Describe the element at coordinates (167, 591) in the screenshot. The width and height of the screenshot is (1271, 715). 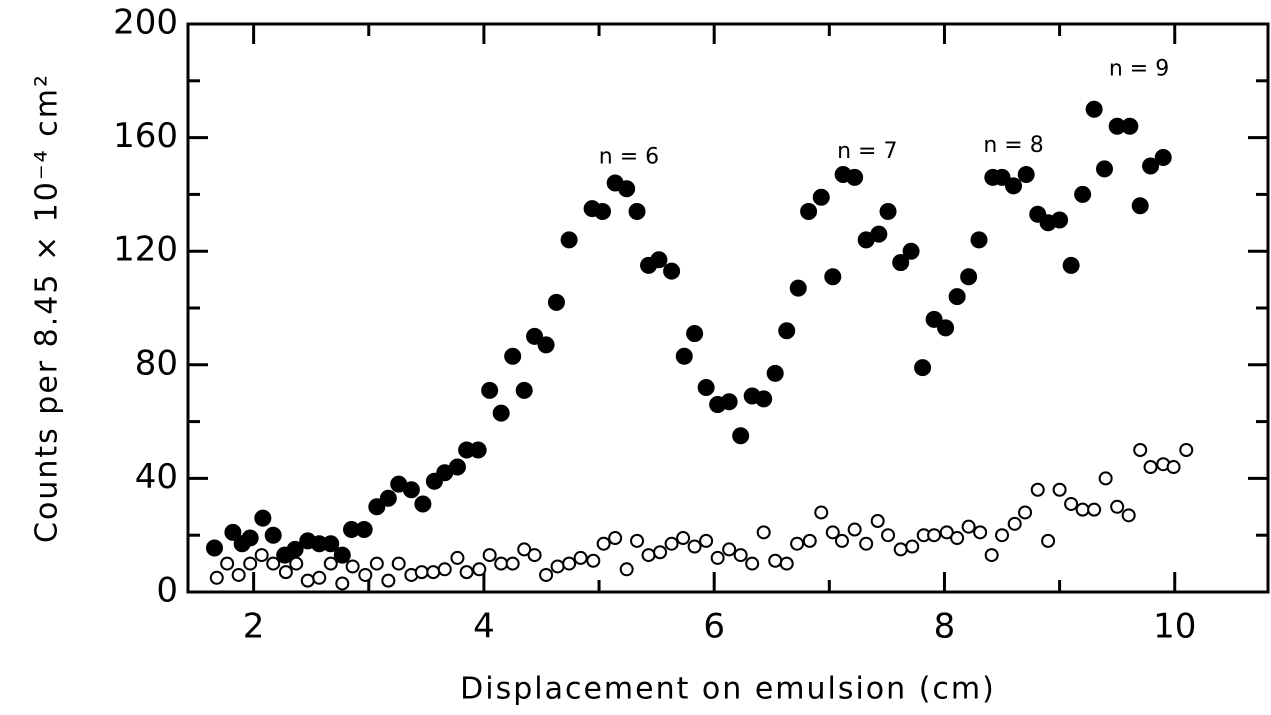
I see `y-tick-label: 0` at that location.